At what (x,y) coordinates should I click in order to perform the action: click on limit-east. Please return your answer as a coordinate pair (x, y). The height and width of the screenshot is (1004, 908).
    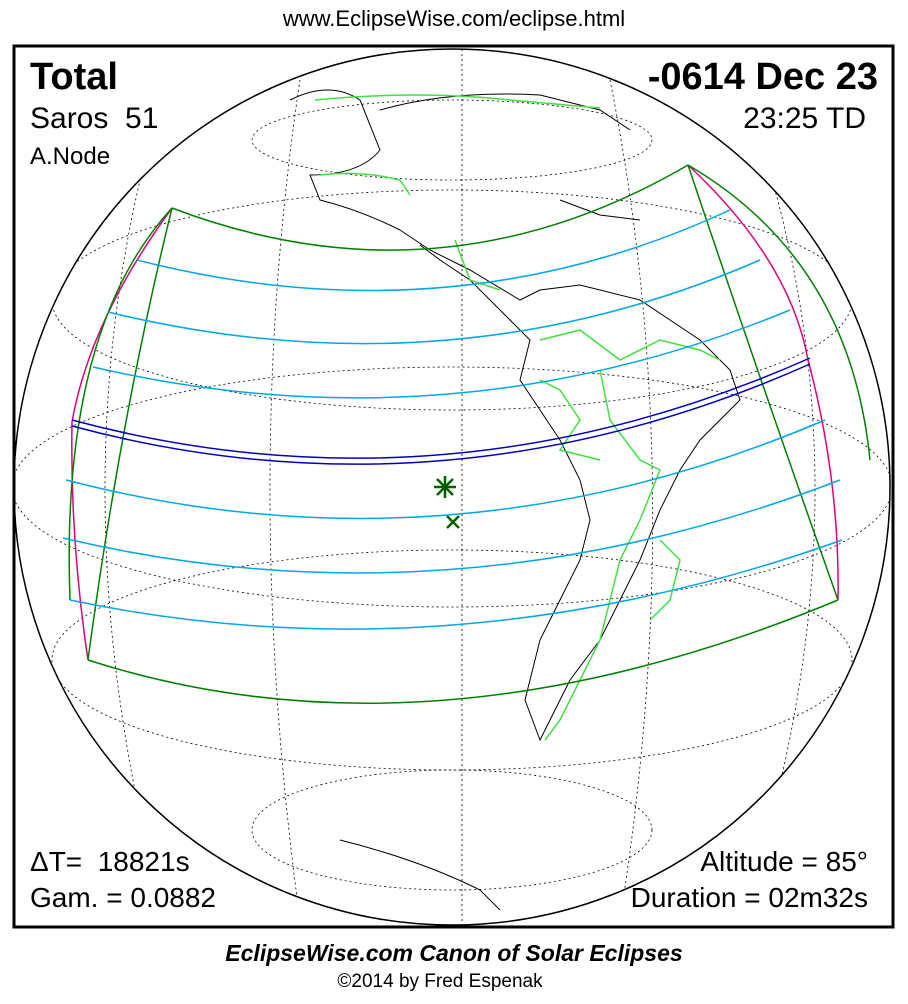
    Looking at the image, I should click on (763, 382).